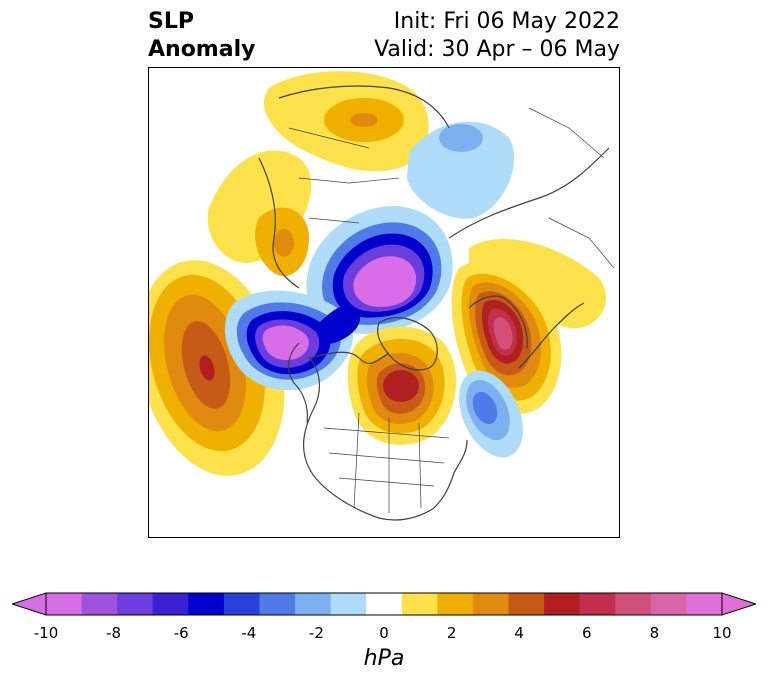 This screenshot has width=768, height=684. I want to click on title-anomaly: Anomaly, so click(202, 49).